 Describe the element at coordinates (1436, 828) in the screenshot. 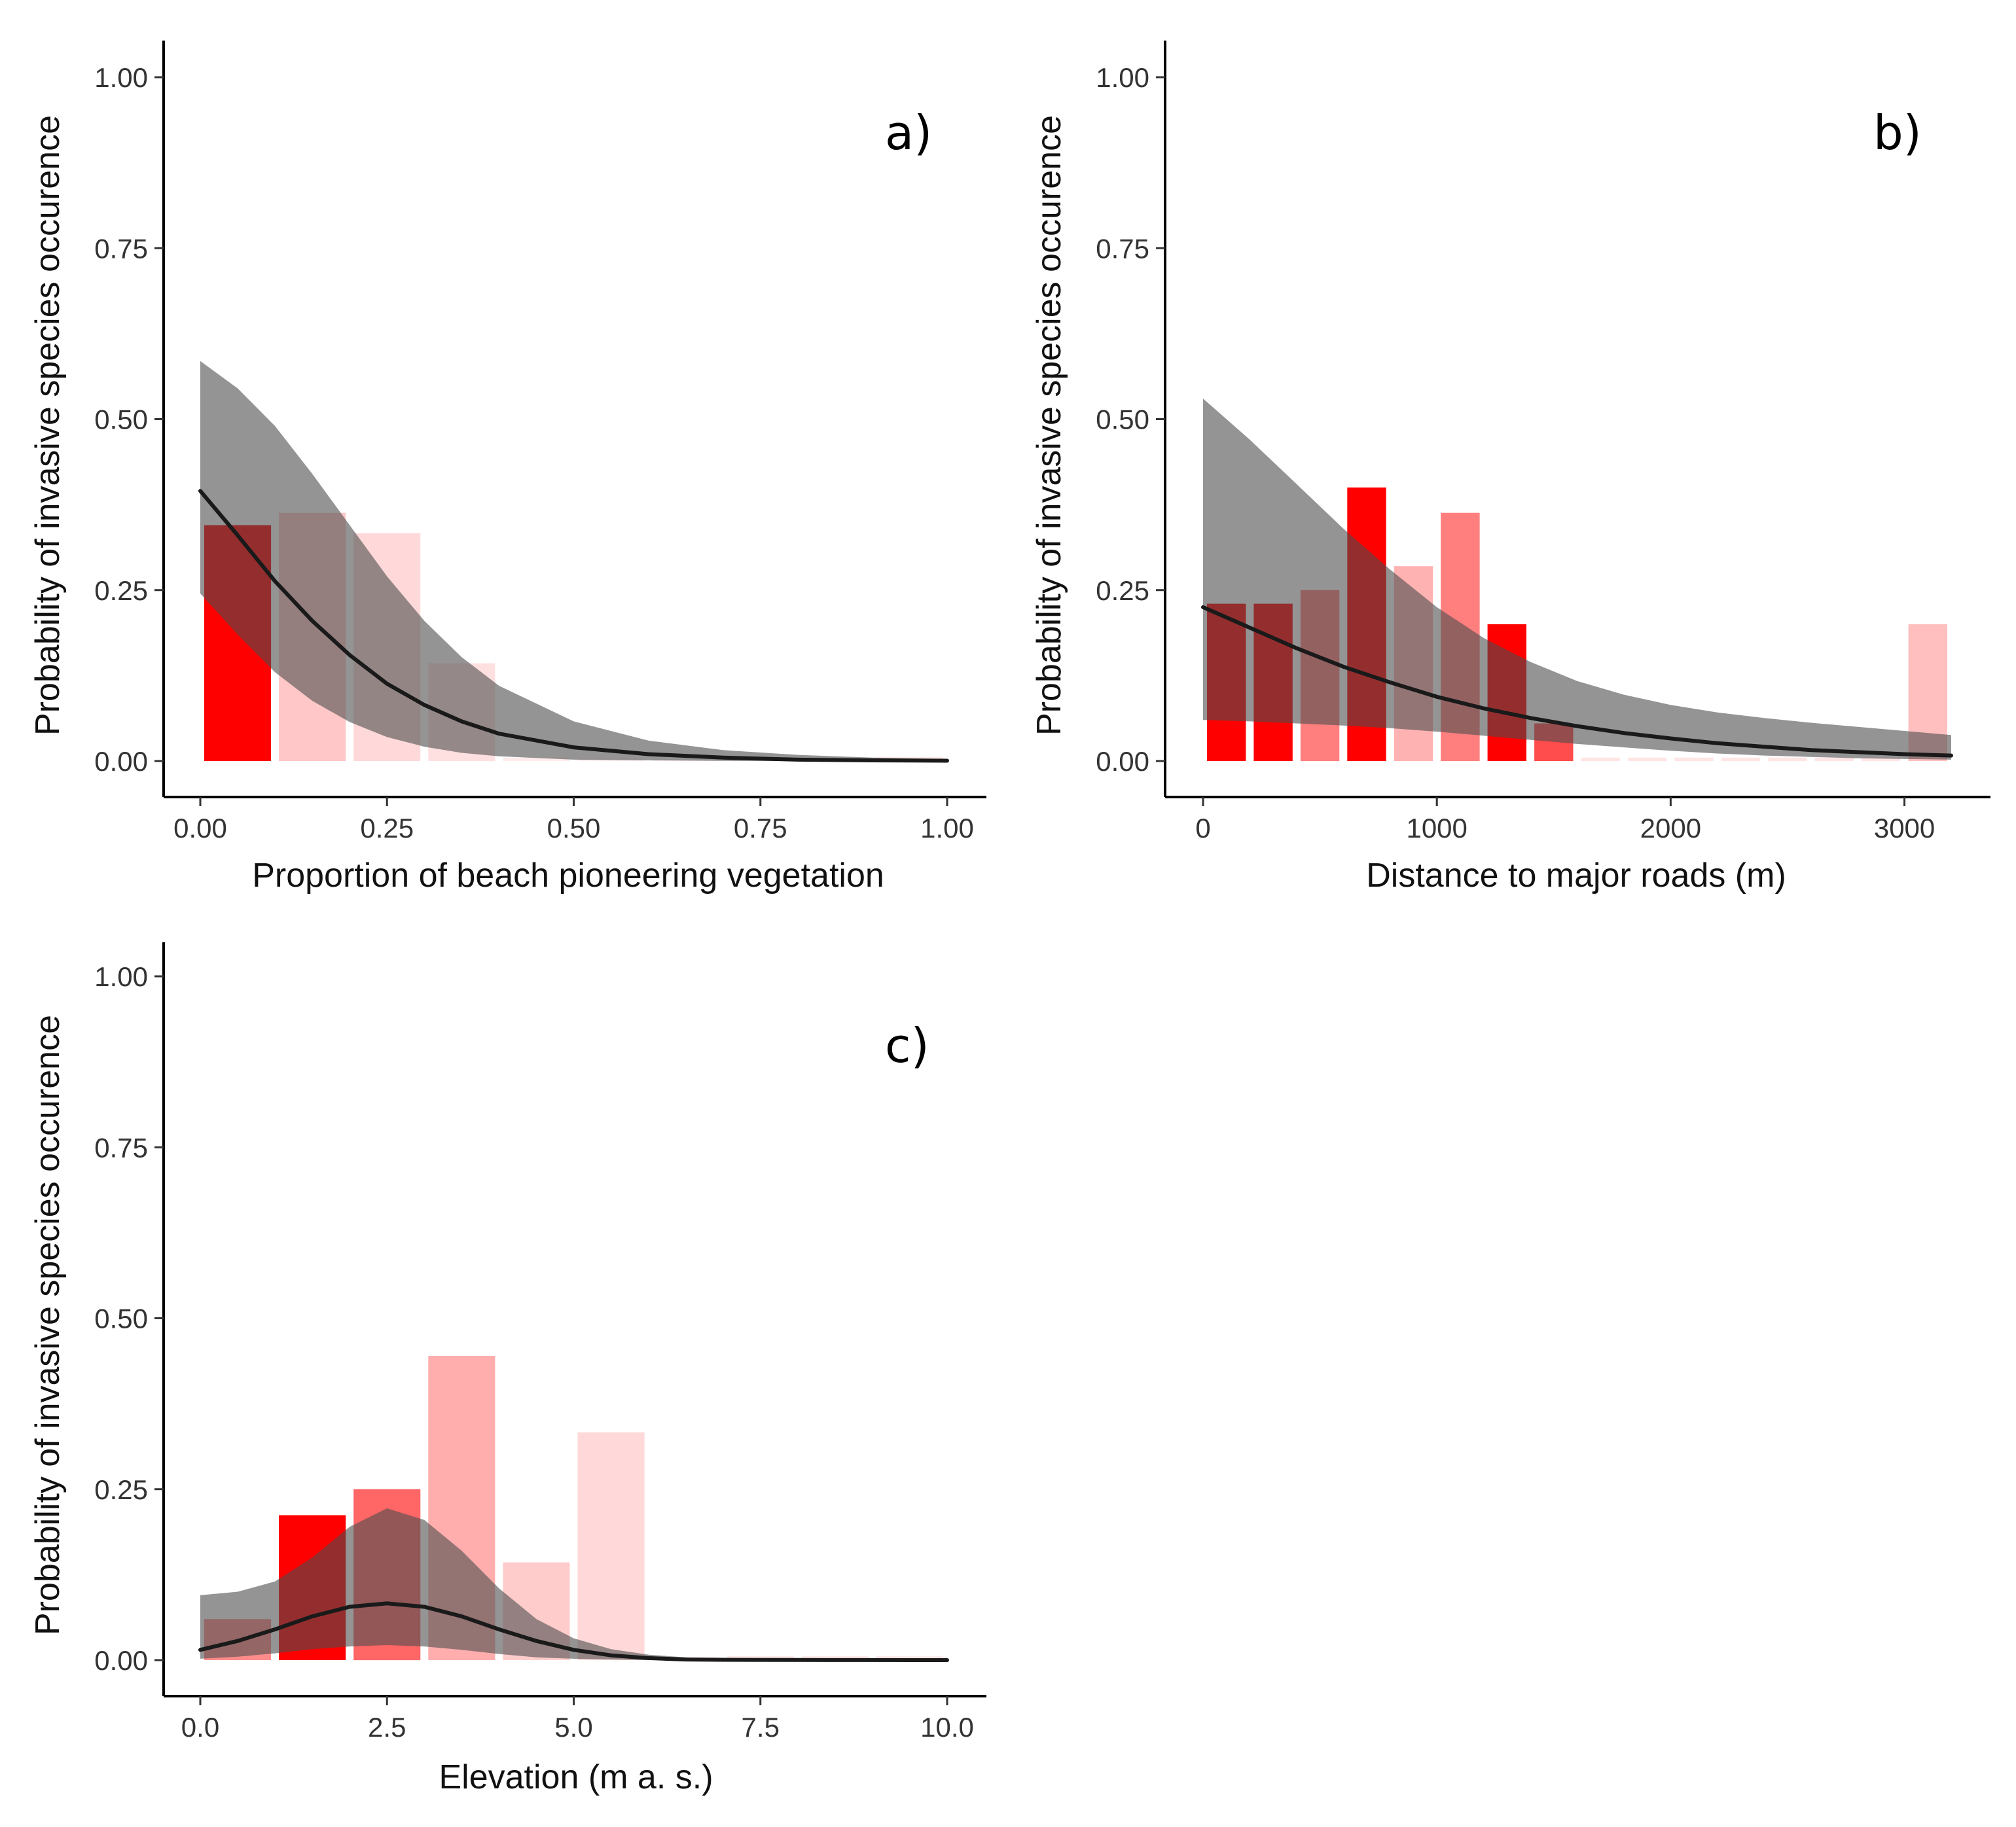

I see `x-tick-label: 1000` at that location.